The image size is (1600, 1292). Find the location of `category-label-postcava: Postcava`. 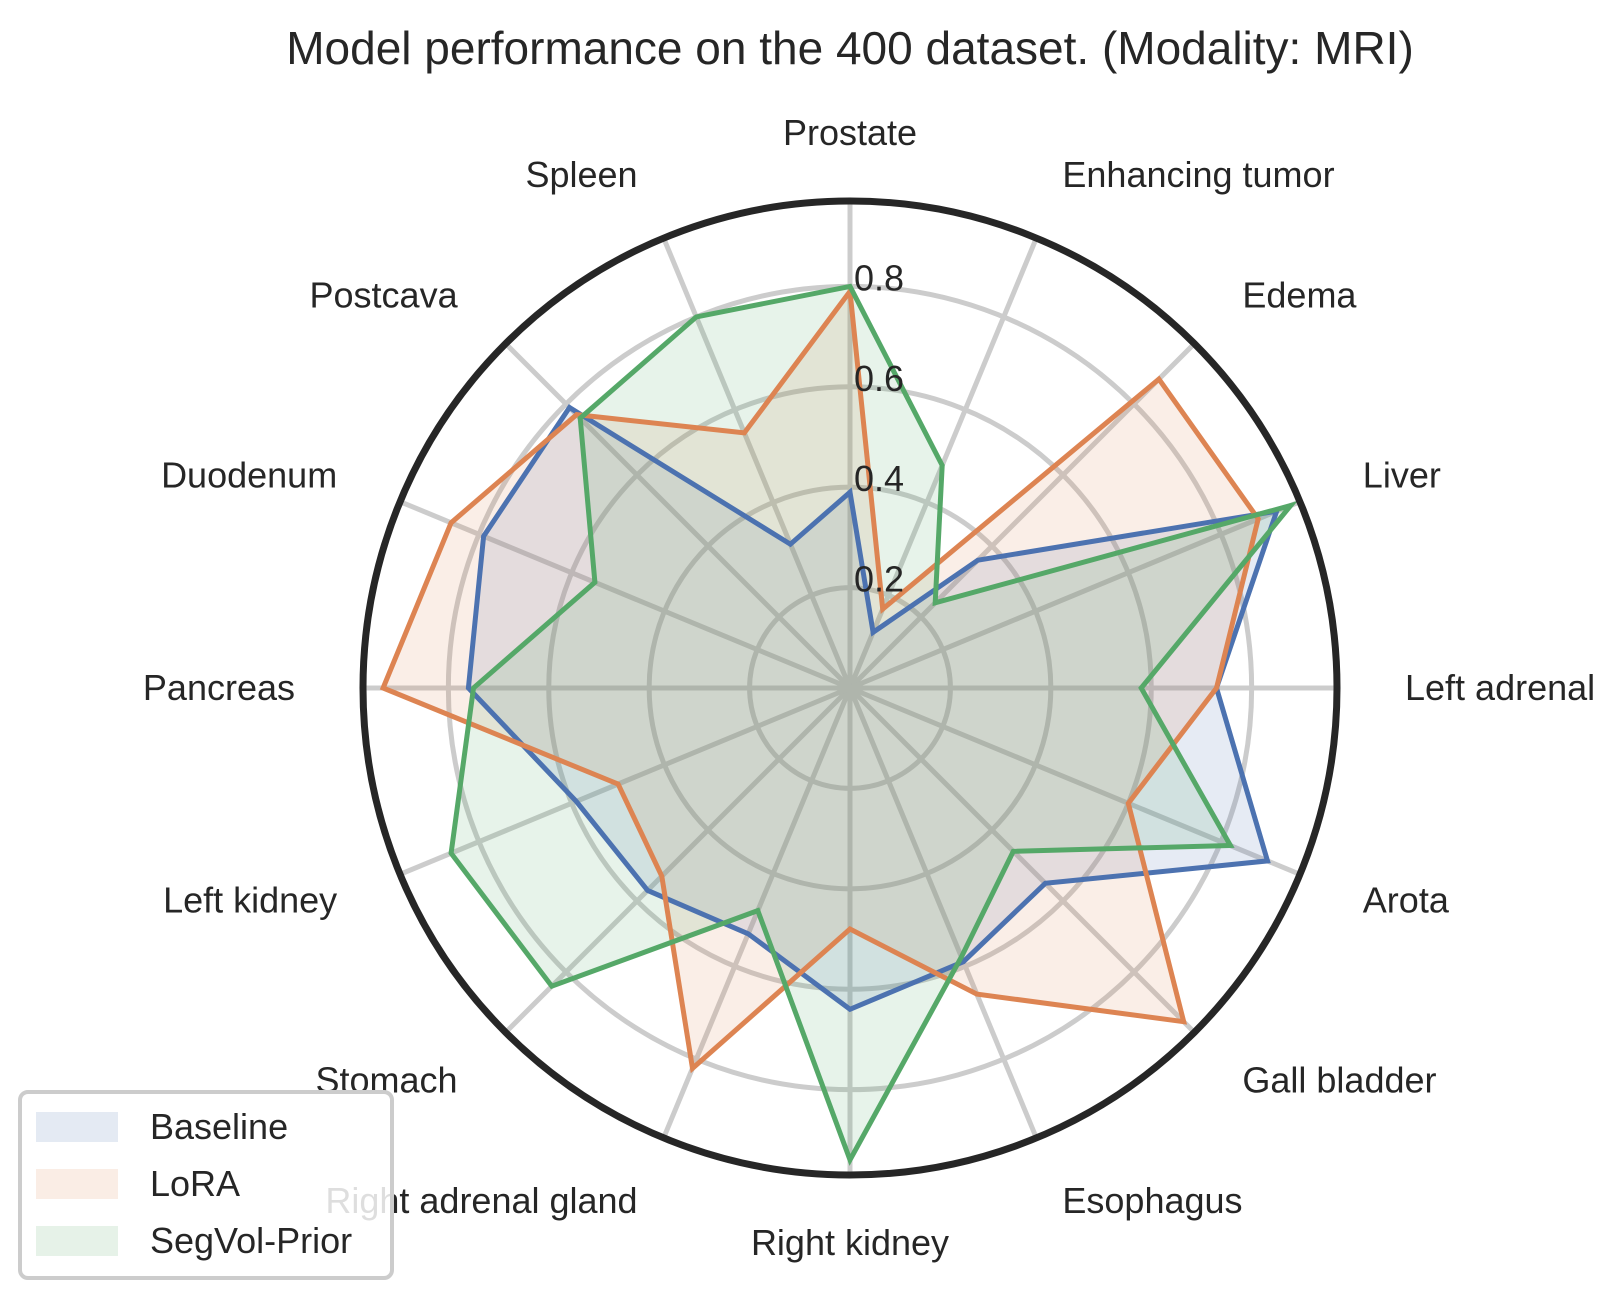

category-label-postcava: Postcava is located at coordinates (384, 295).